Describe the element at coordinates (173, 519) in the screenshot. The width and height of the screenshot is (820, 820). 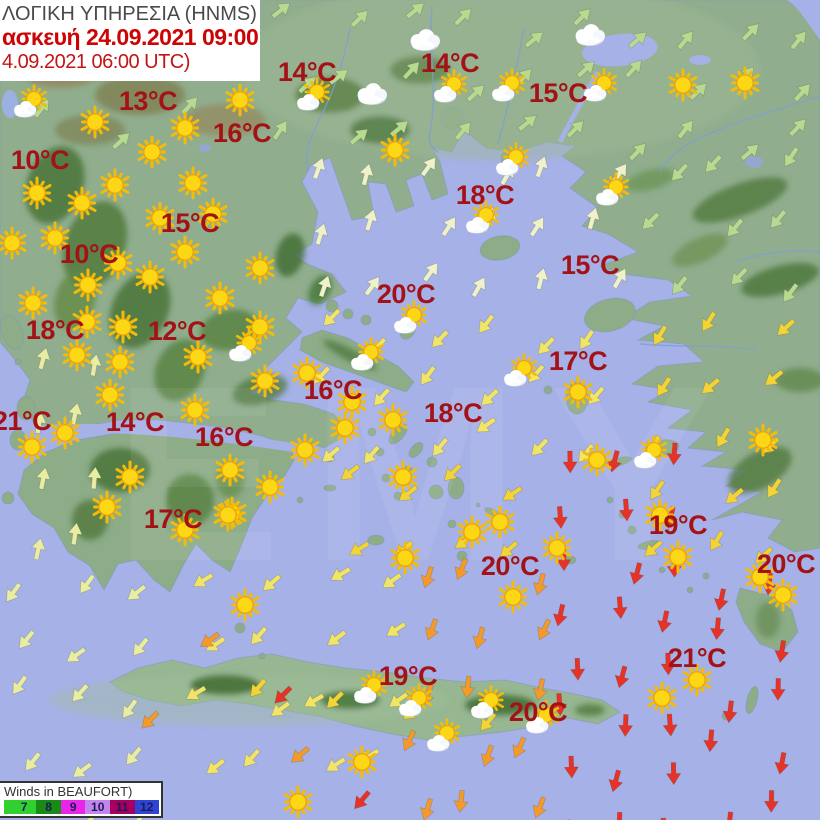
I see `temperature-label: 17°C` at that location.